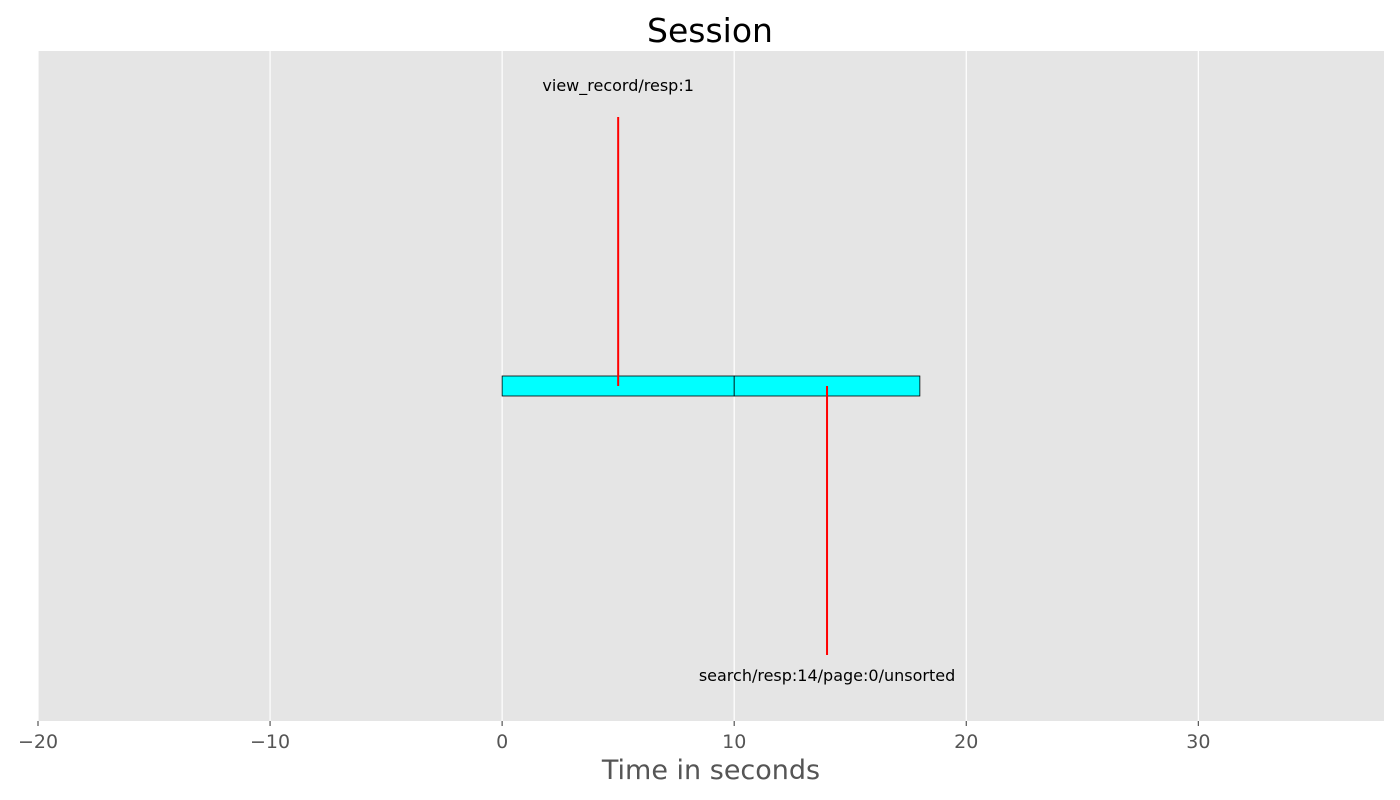 The image size is (1400, 800). I want to click on event-label: view_record/resp:1, so click(617, 86).